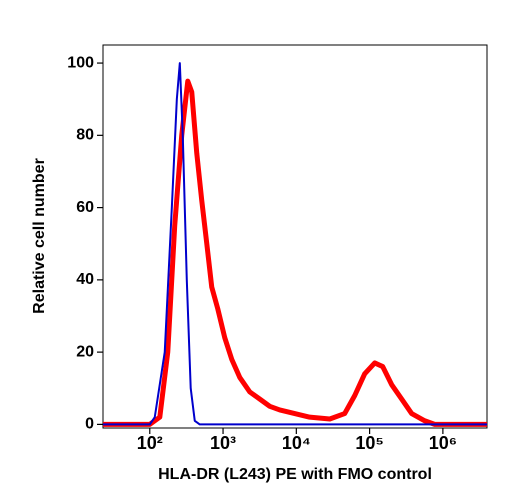 The width and height of the screenshot is (508, 500). I want to click on y-tick-label: 0, so click(89, 424).